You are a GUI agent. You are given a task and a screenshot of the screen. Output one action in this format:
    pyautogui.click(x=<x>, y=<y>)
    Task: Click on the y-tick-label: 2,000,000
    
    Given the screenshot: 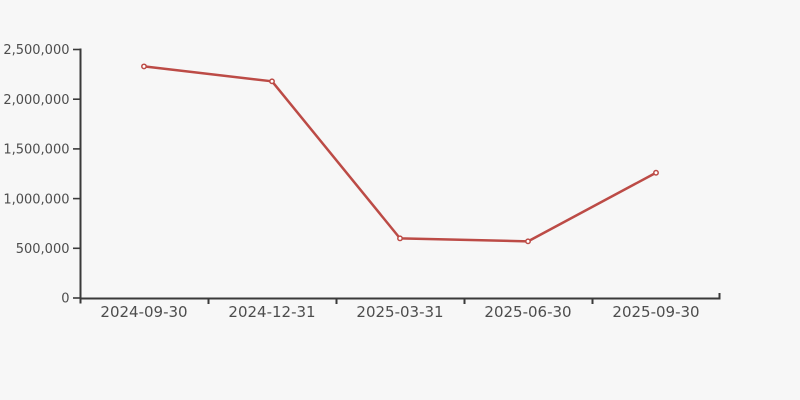 What is the action you would take?
    pyautogui.click(x=36, y=100)
    